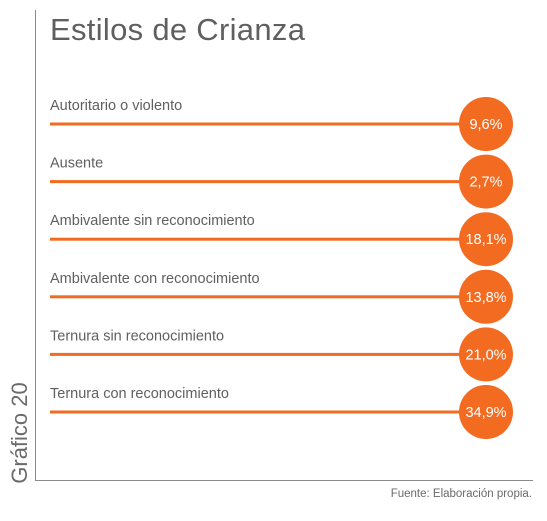 This screenshot has height=521, width=547. Describe the element at coordinates (152, 221) in the screenshot. I see `category-label: Ambivalente sin reconocimiento` at that location.